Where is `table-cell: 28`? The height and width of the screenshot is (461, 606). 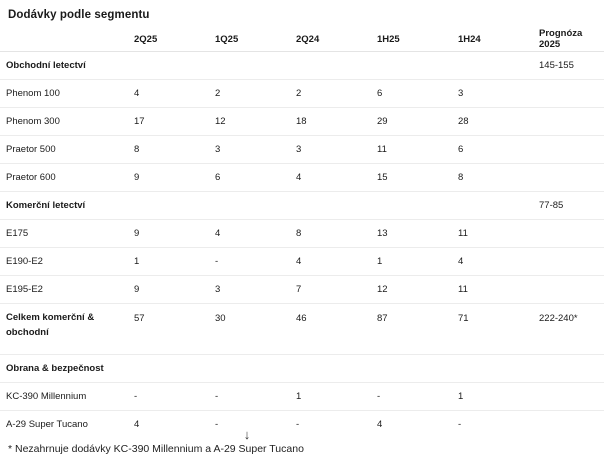 table-cell: 28 is located at coordinates (492, 121).